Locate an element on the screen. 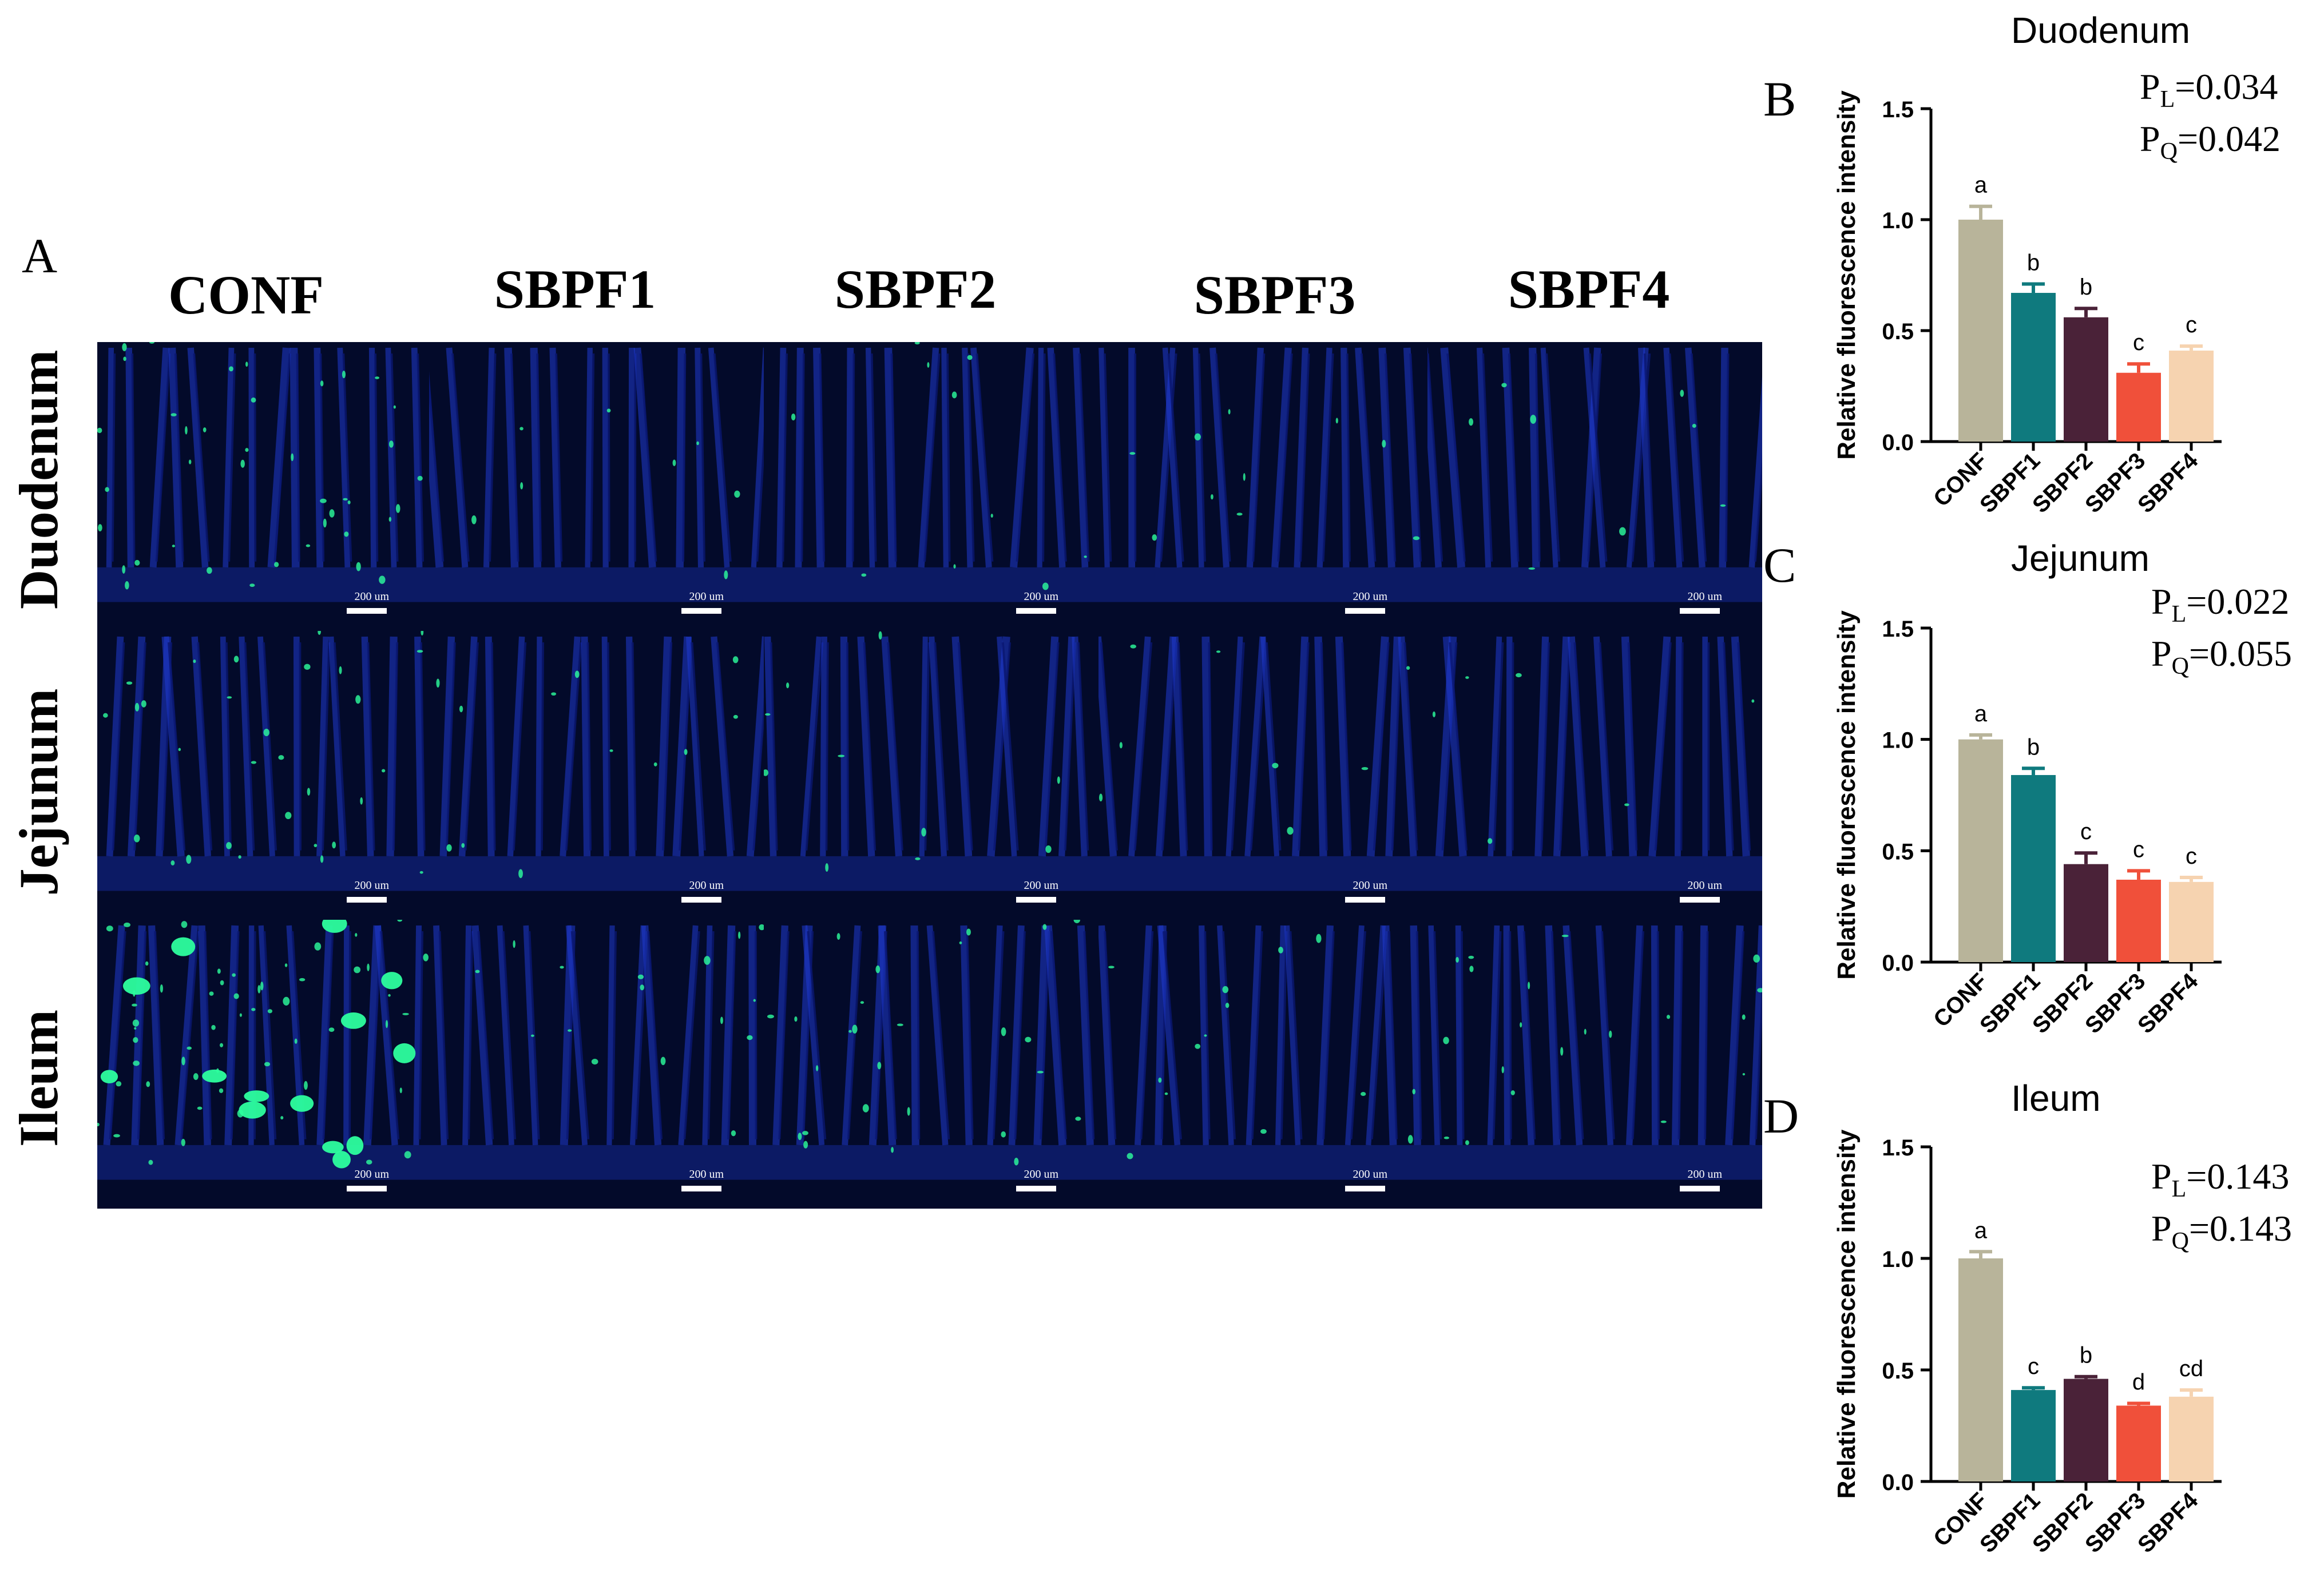 The width and height of the screenshot is (2324, 1585). micrograph-duodenum-conf: 200 um is located at coordinates (263, 486).